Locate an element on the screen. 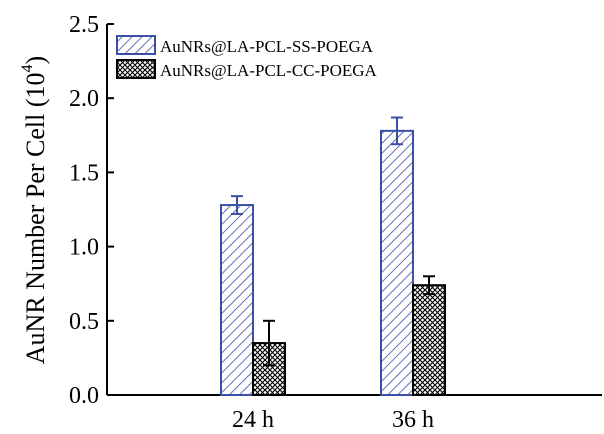 The image size is (604, 434). x-ticks: 24 h 36 h is located at coordinates (333, 420).